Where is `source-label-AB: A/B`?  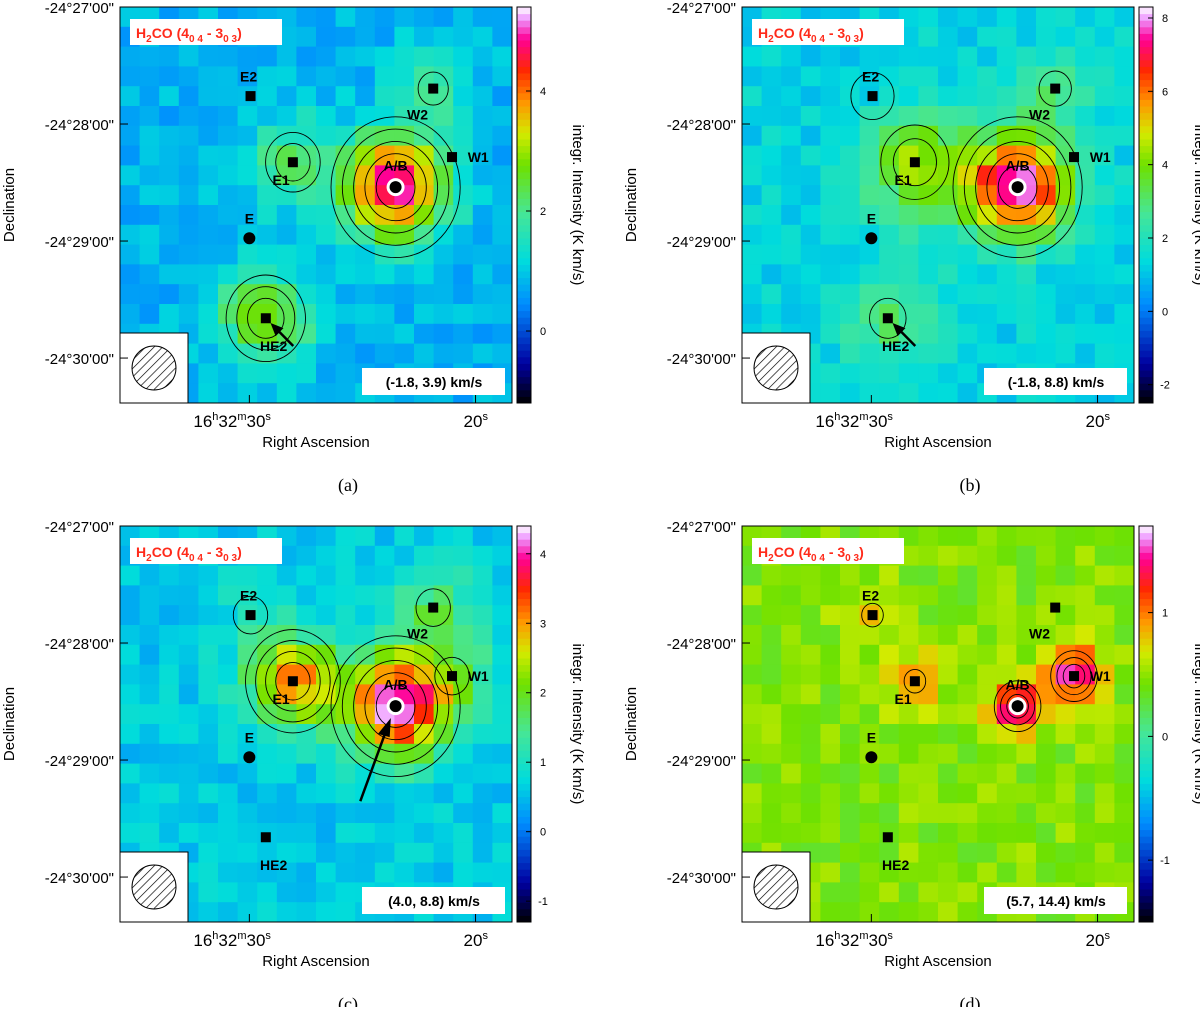
source-label-AB: A/B is located at coordinates (1018, 684).